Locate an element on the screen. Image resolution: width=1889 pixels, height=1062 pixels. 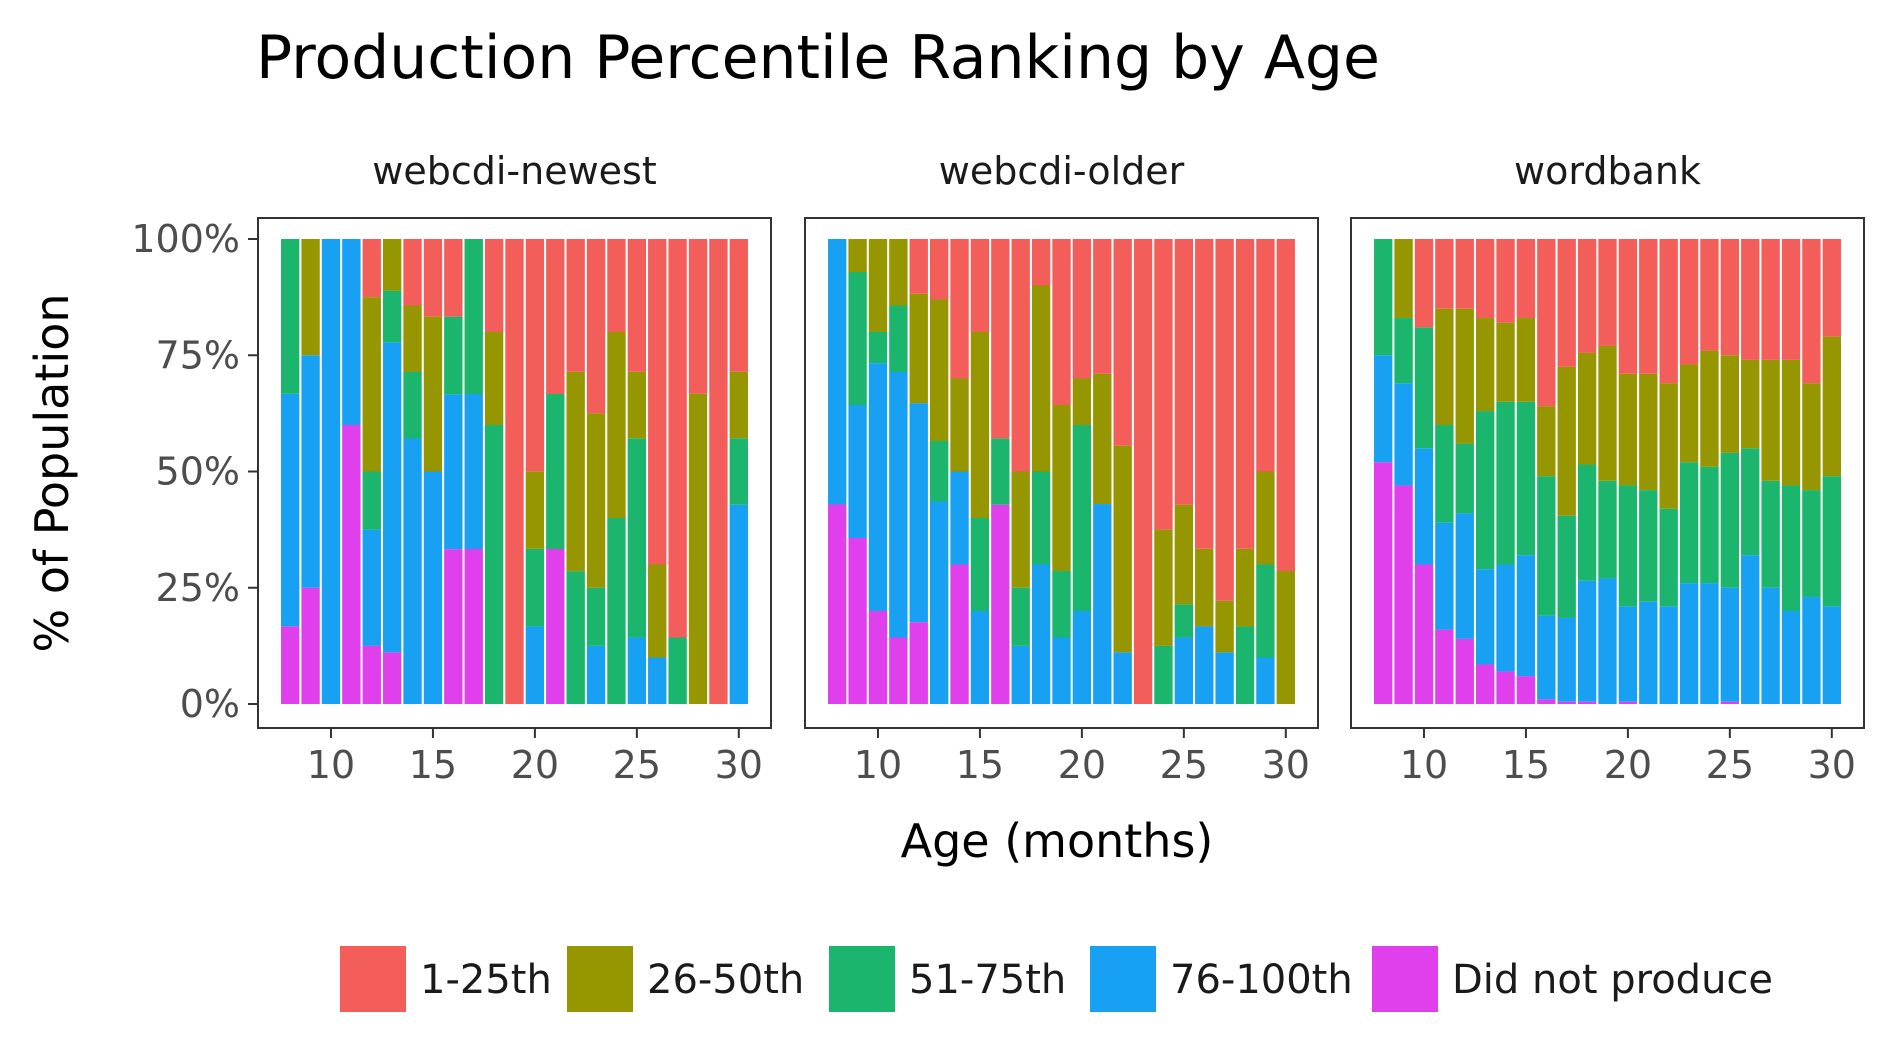
bar-segment-age-29-51-75th is located at coordinates (1265, 611).